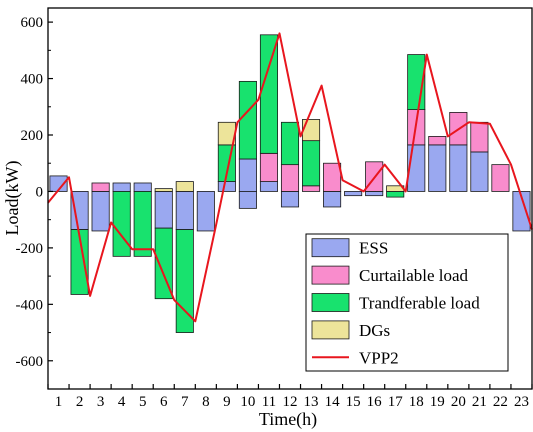 The height and width of the screenshot is (432, 533). What do you see at coordinates (30, 249) in the screenshot?
I see `y-tick-label: -200` at bounding box center [30, 249].